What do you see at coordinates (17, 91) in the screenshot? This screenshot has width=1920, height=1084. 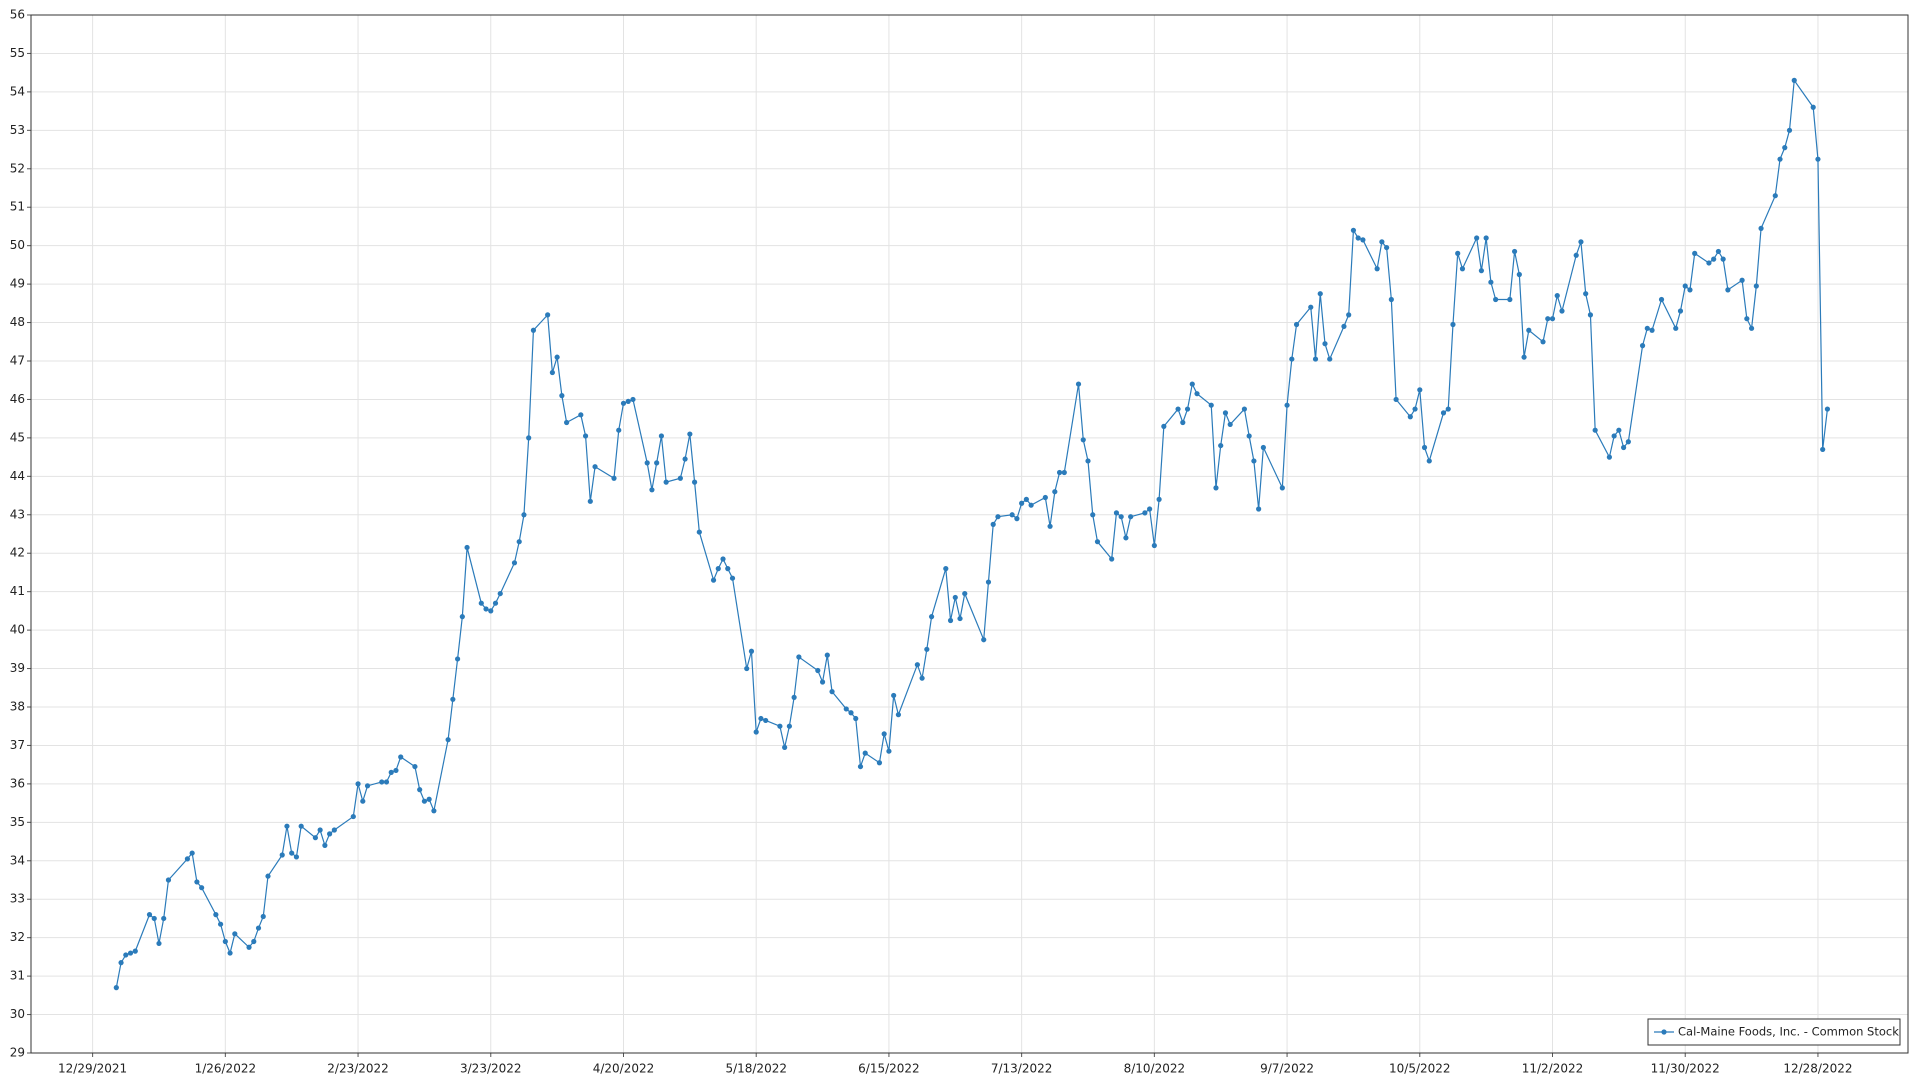 I see `y-tick-label: 54` at bounding box center [17, 91].